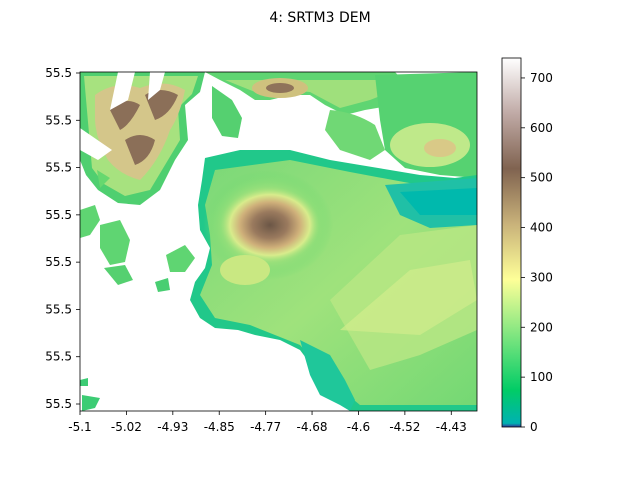 This screenshot has height=480, width=640. What do you see at coordinates (79, 427) in the screenshot?
I see `x-tick-label: -5.1` at bounding box center [79, 427].